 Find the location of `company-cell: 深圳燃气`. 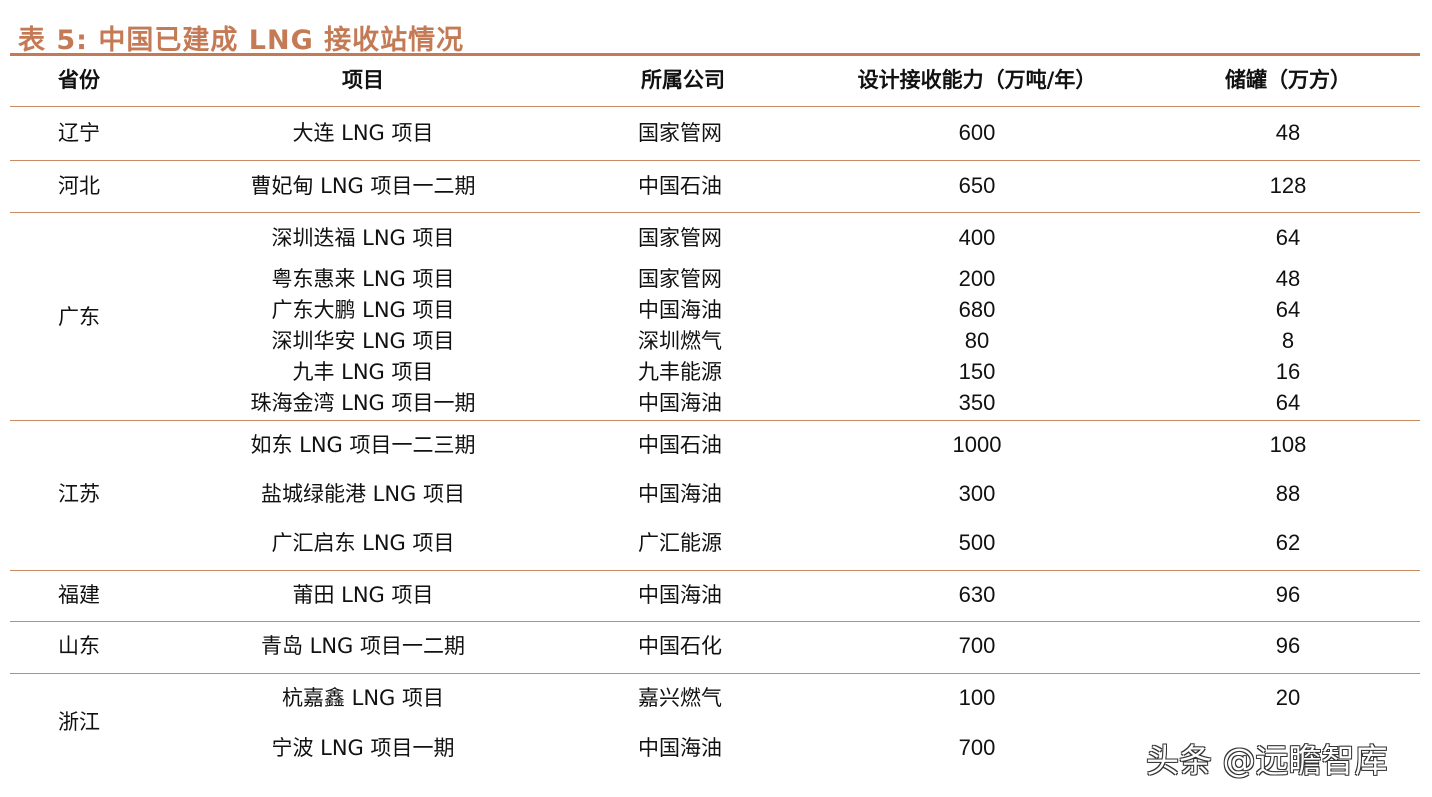

company-cell: 深圳燃气 is located at coordinates (680, 341).